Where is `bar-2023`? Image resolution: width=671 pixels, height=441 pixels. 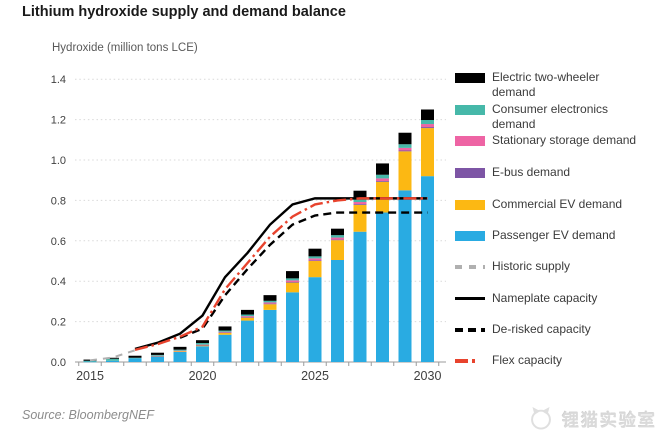 bar-2023 is located at coordinates (270, 328).